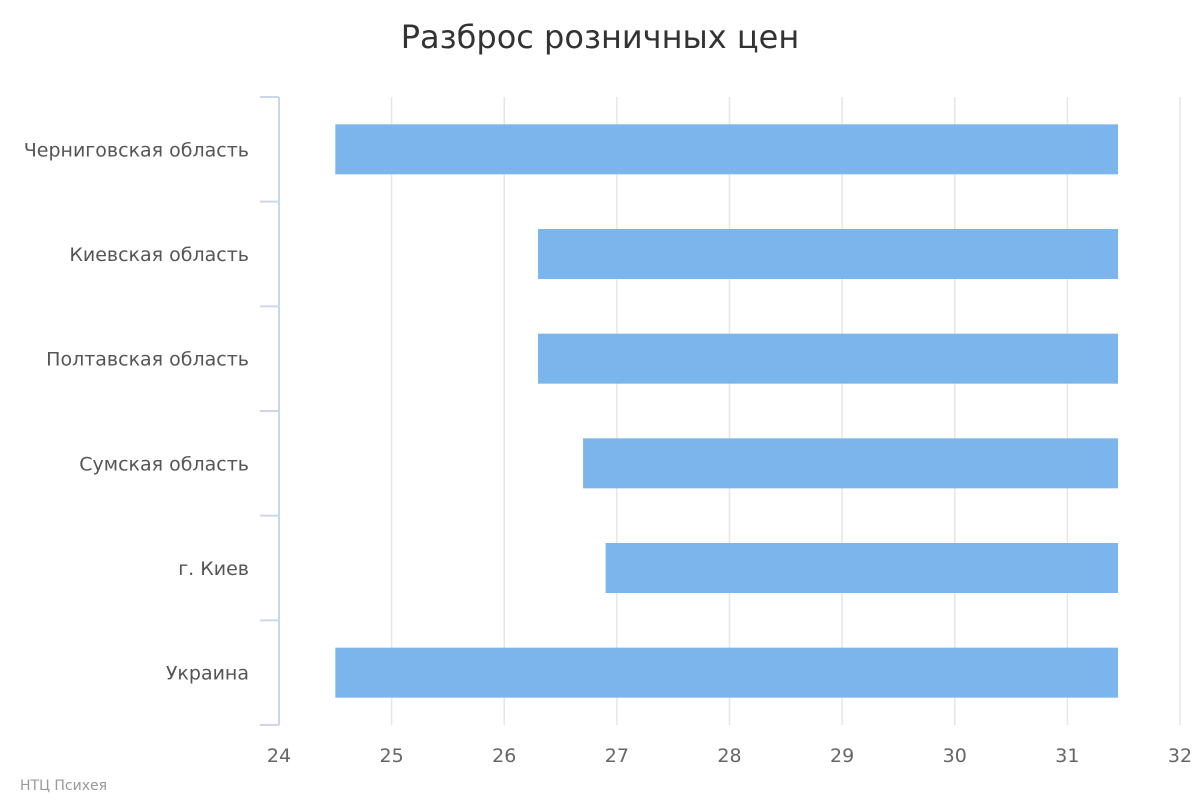 Image resolution: width=1200 pixels, height=800 pixels. I want to click on category-label: Украина, so click(207, 674).